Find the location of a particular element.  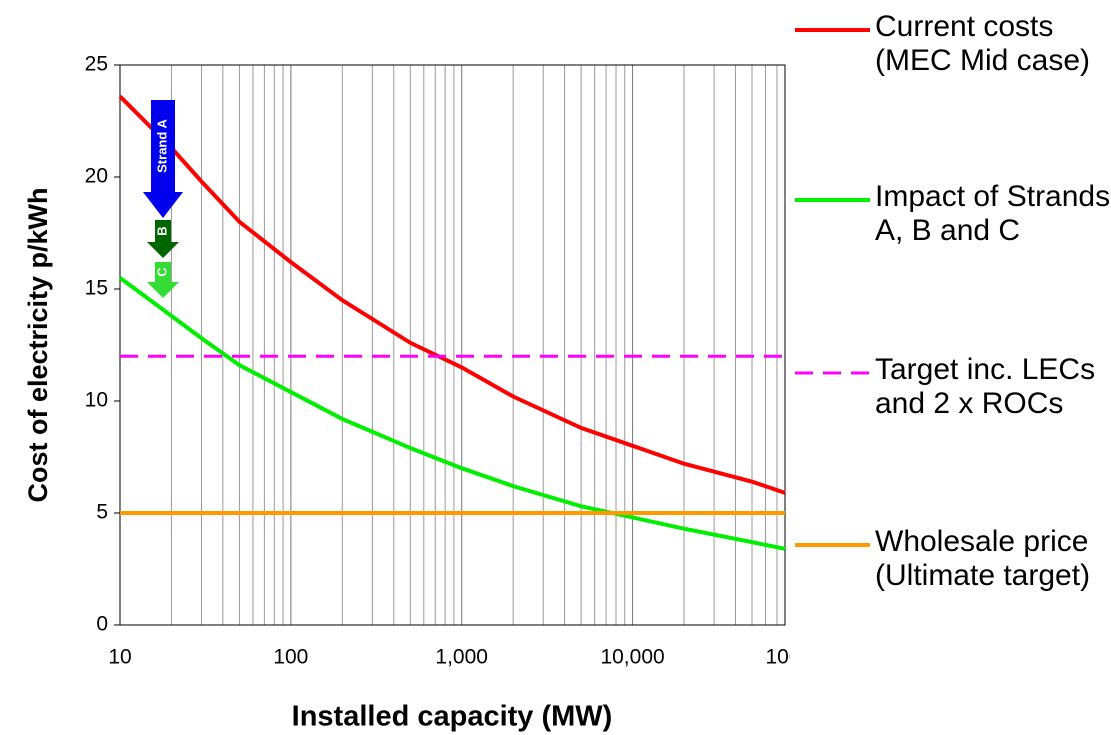

y-tick-label: 0 is located at coordinates (102, 624).